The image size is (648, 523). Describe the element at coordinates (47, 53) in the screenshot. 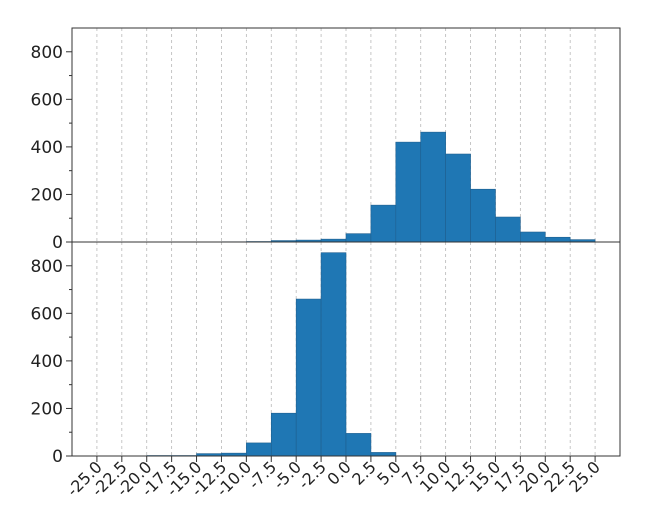

I see `top-ytick-label-4: 800` at that location.